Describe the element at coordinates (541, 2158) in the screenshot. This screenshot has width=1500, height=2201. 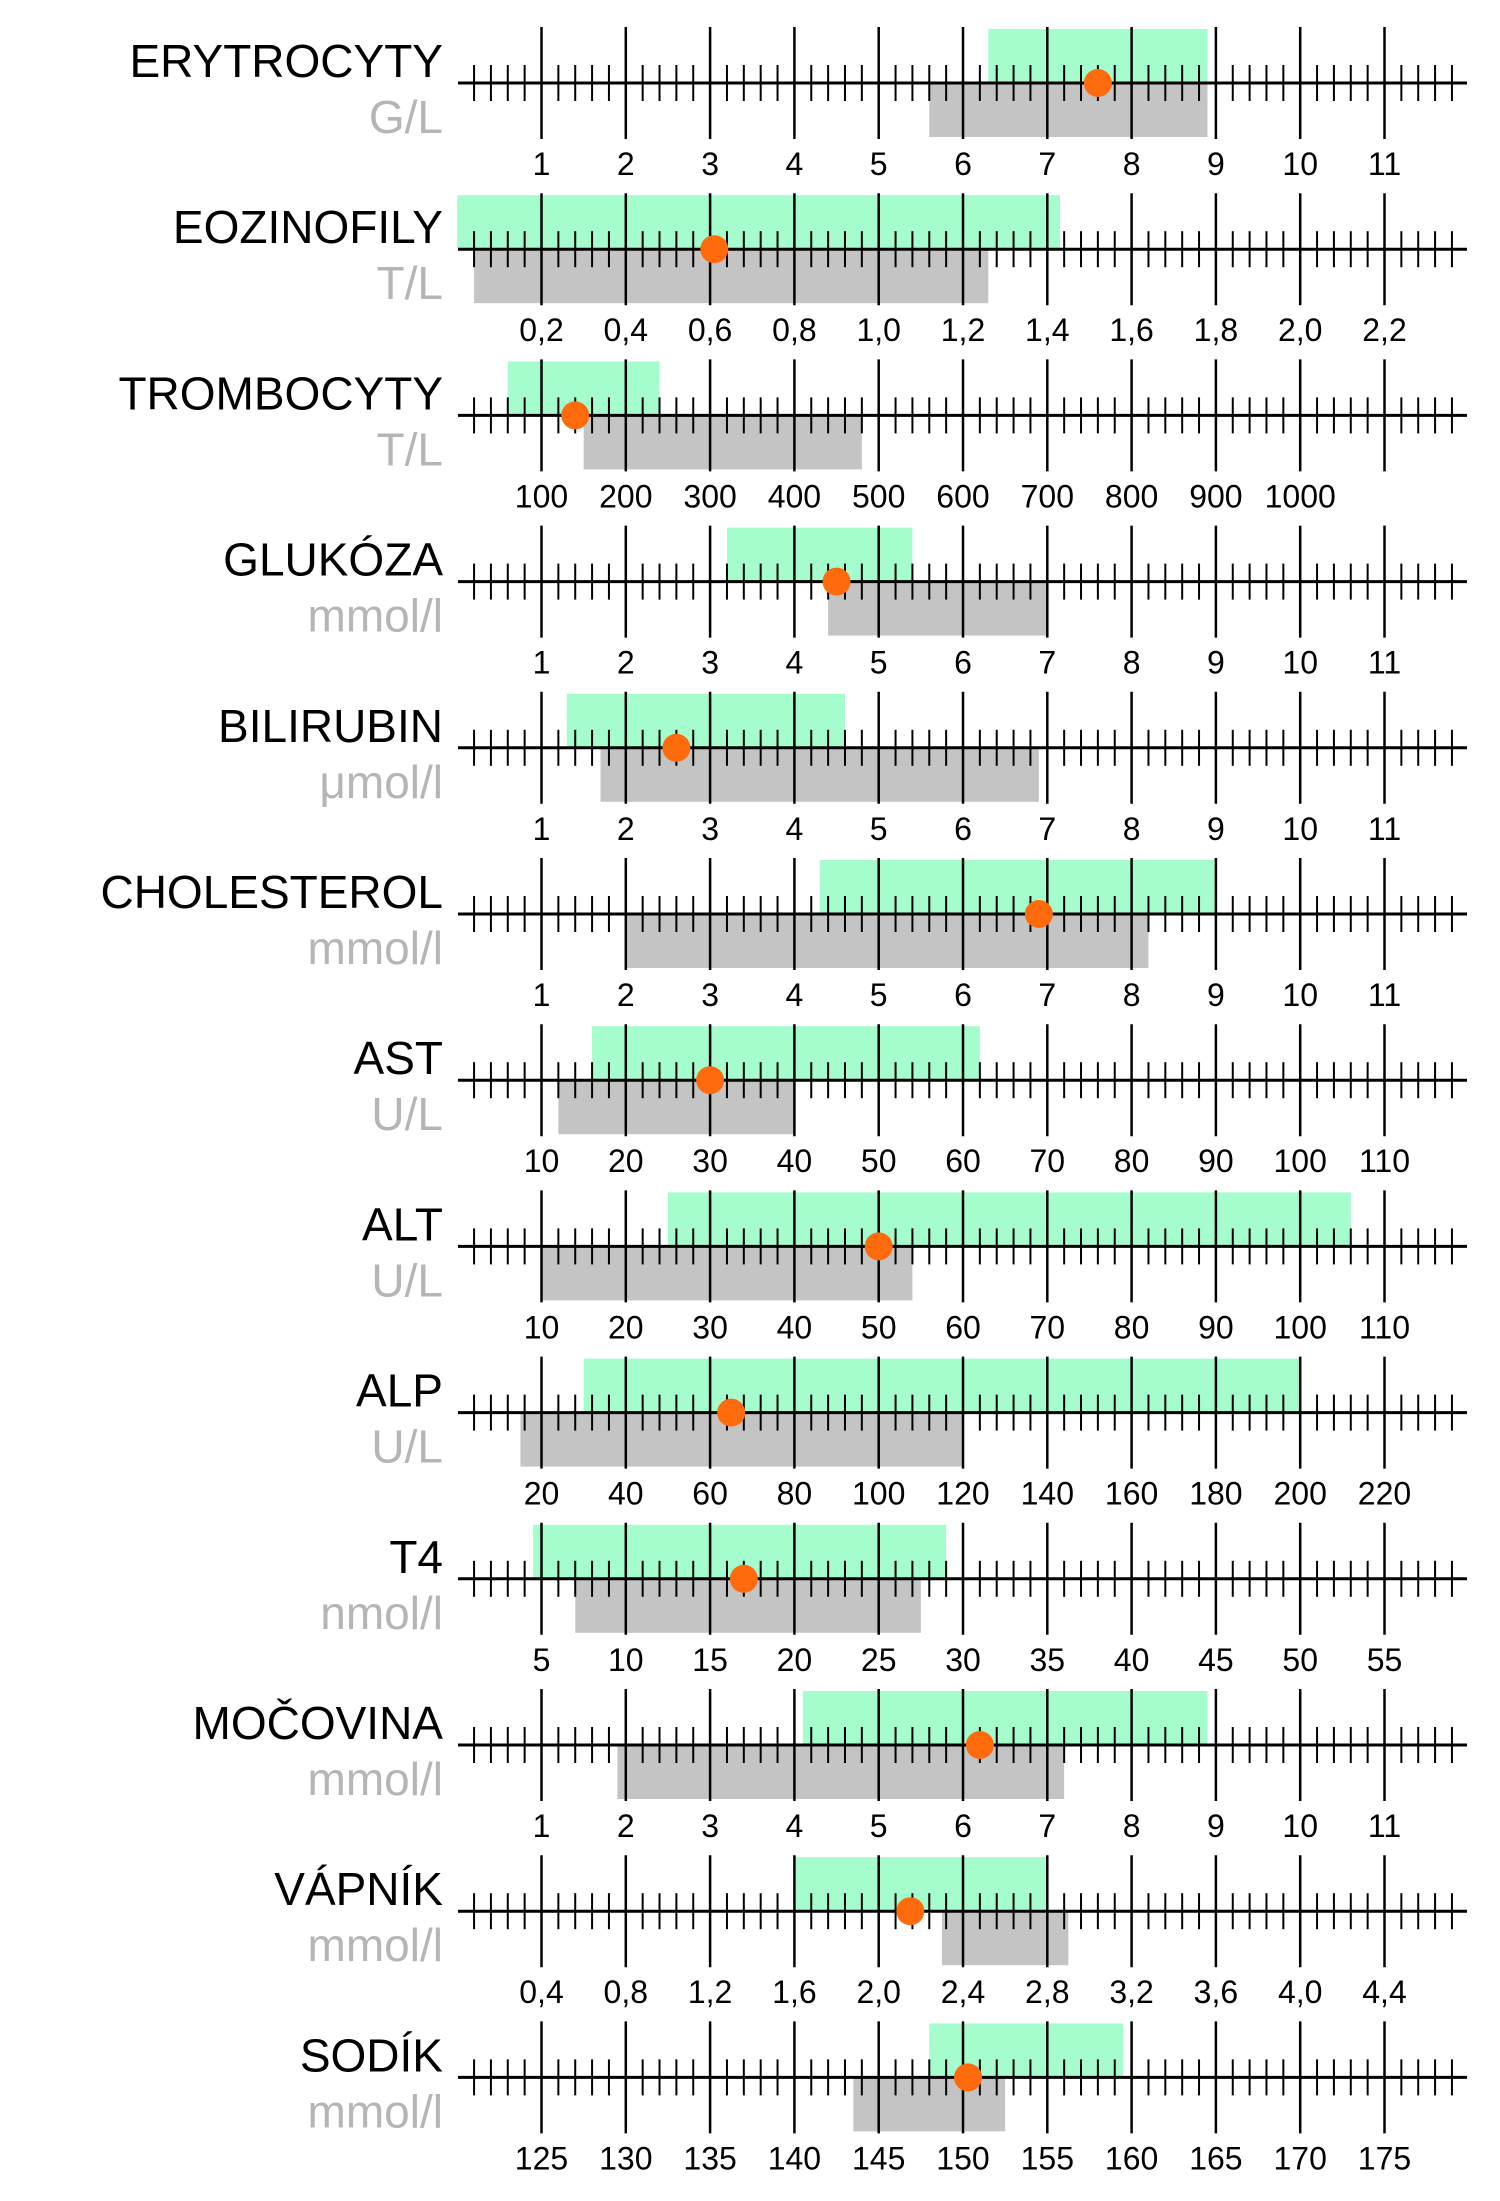
I see `tick-label: 125` at that location.